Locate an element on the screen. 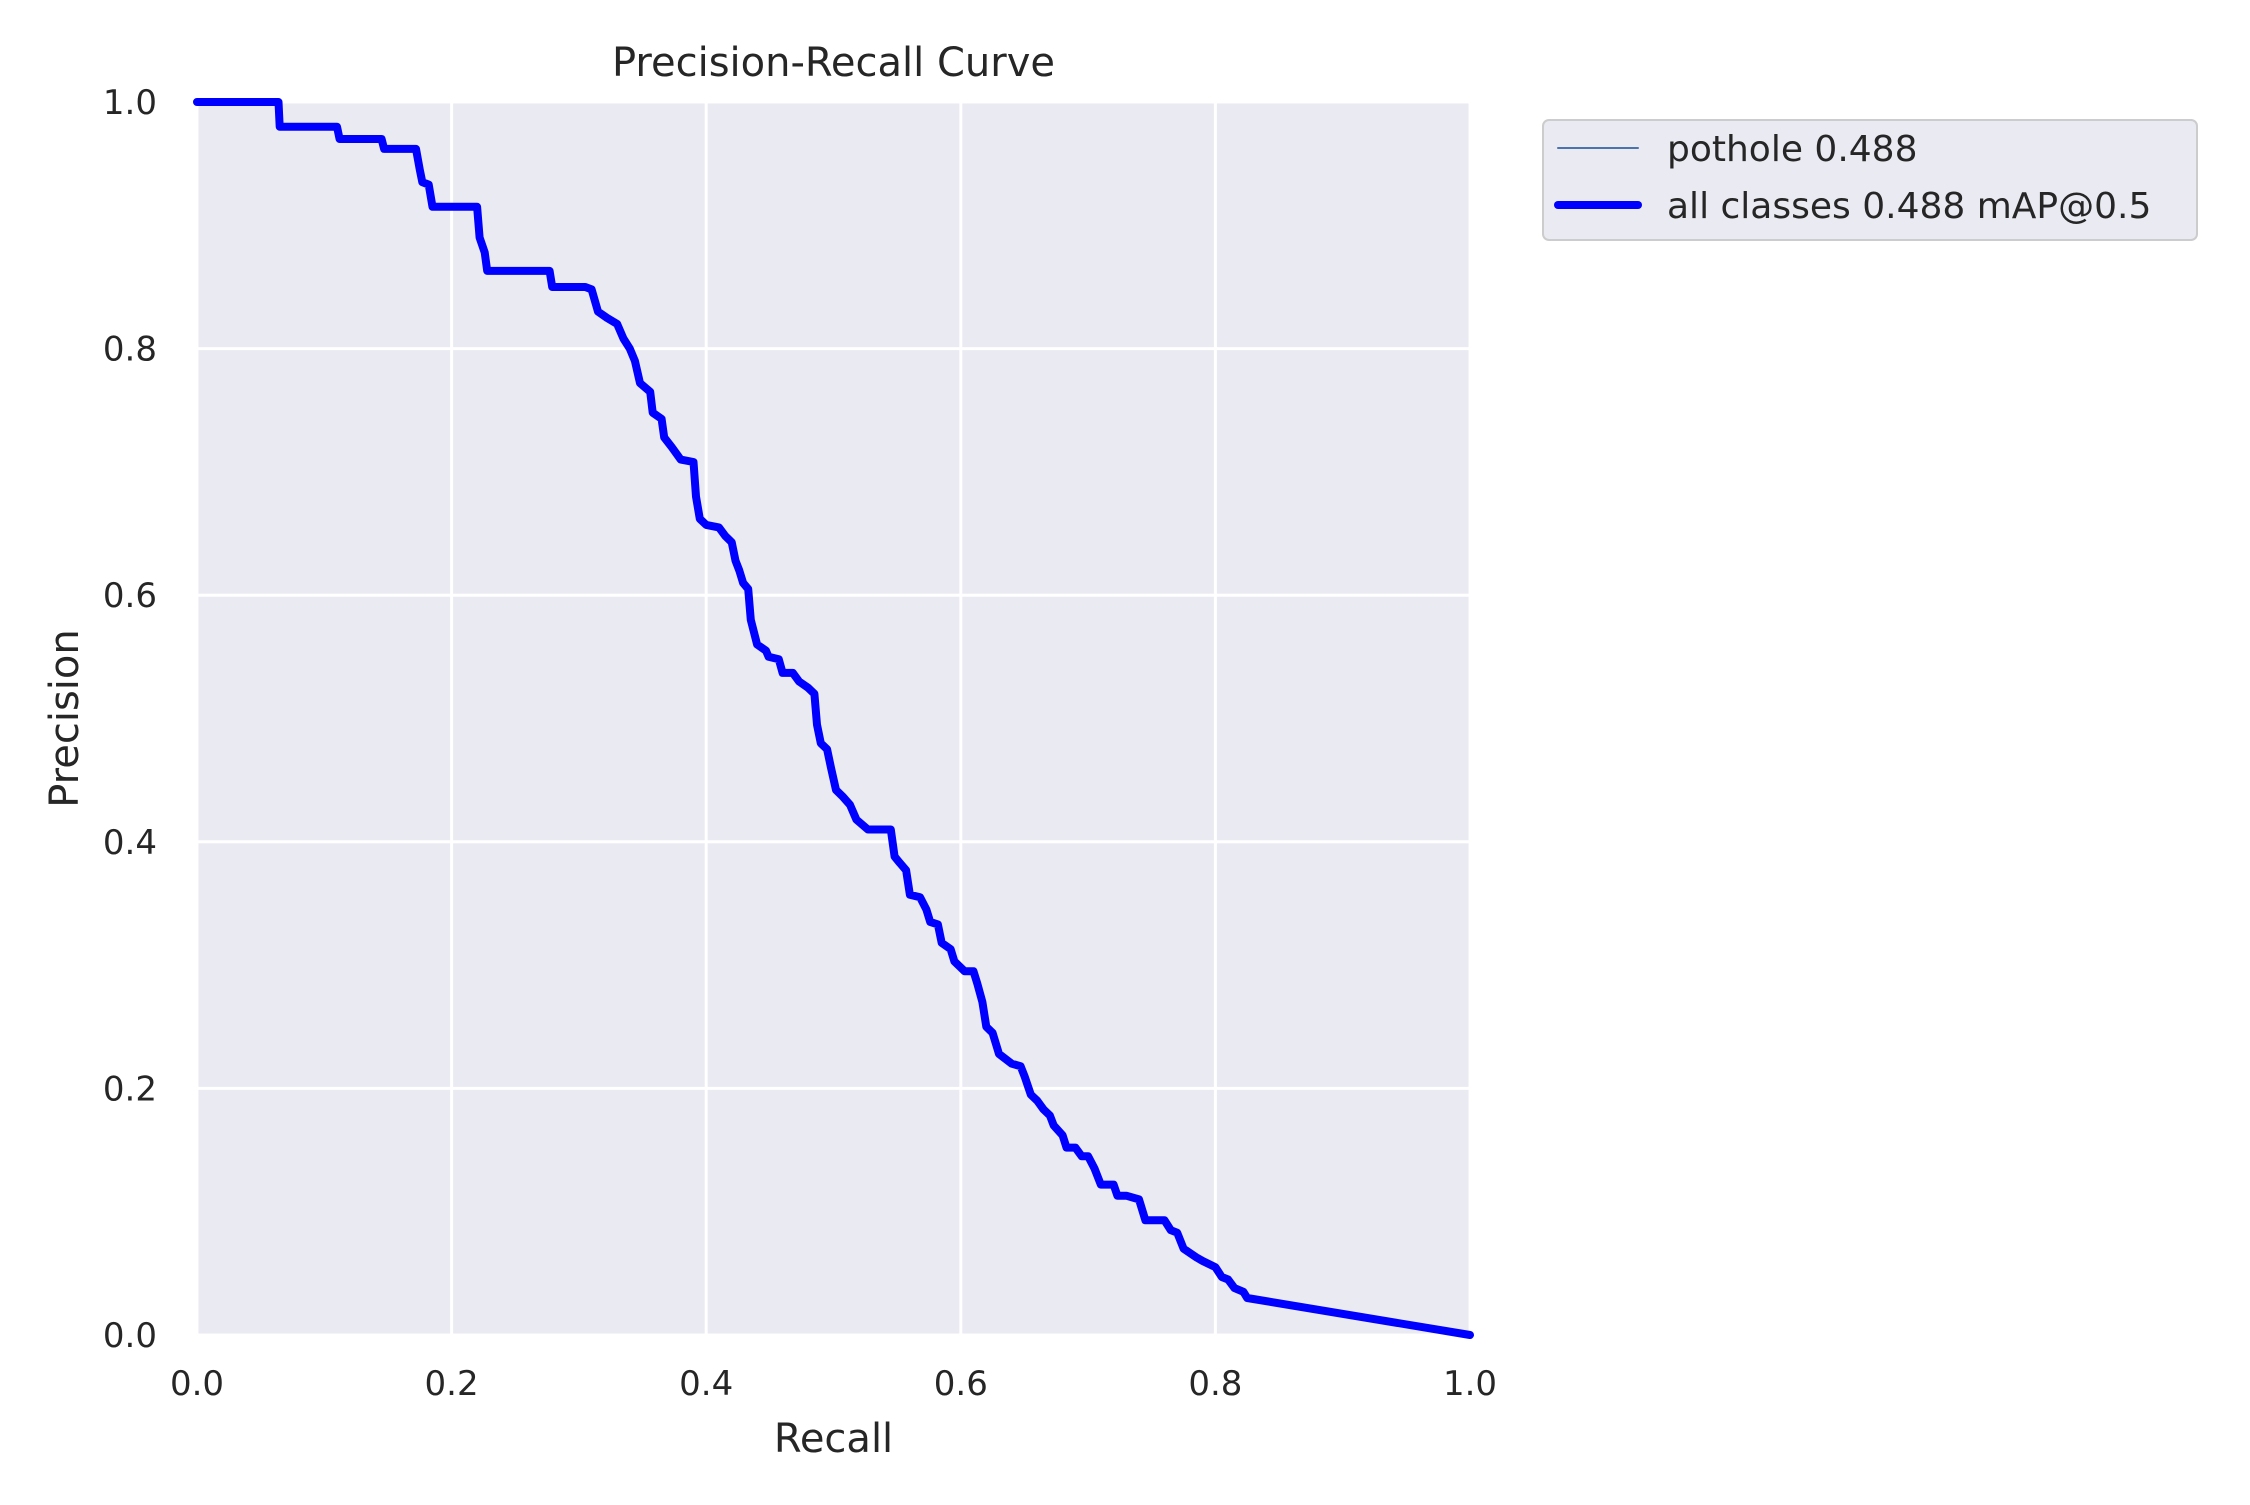  x-tick-label: 1.0 is located at coordinates (1470, 1384).